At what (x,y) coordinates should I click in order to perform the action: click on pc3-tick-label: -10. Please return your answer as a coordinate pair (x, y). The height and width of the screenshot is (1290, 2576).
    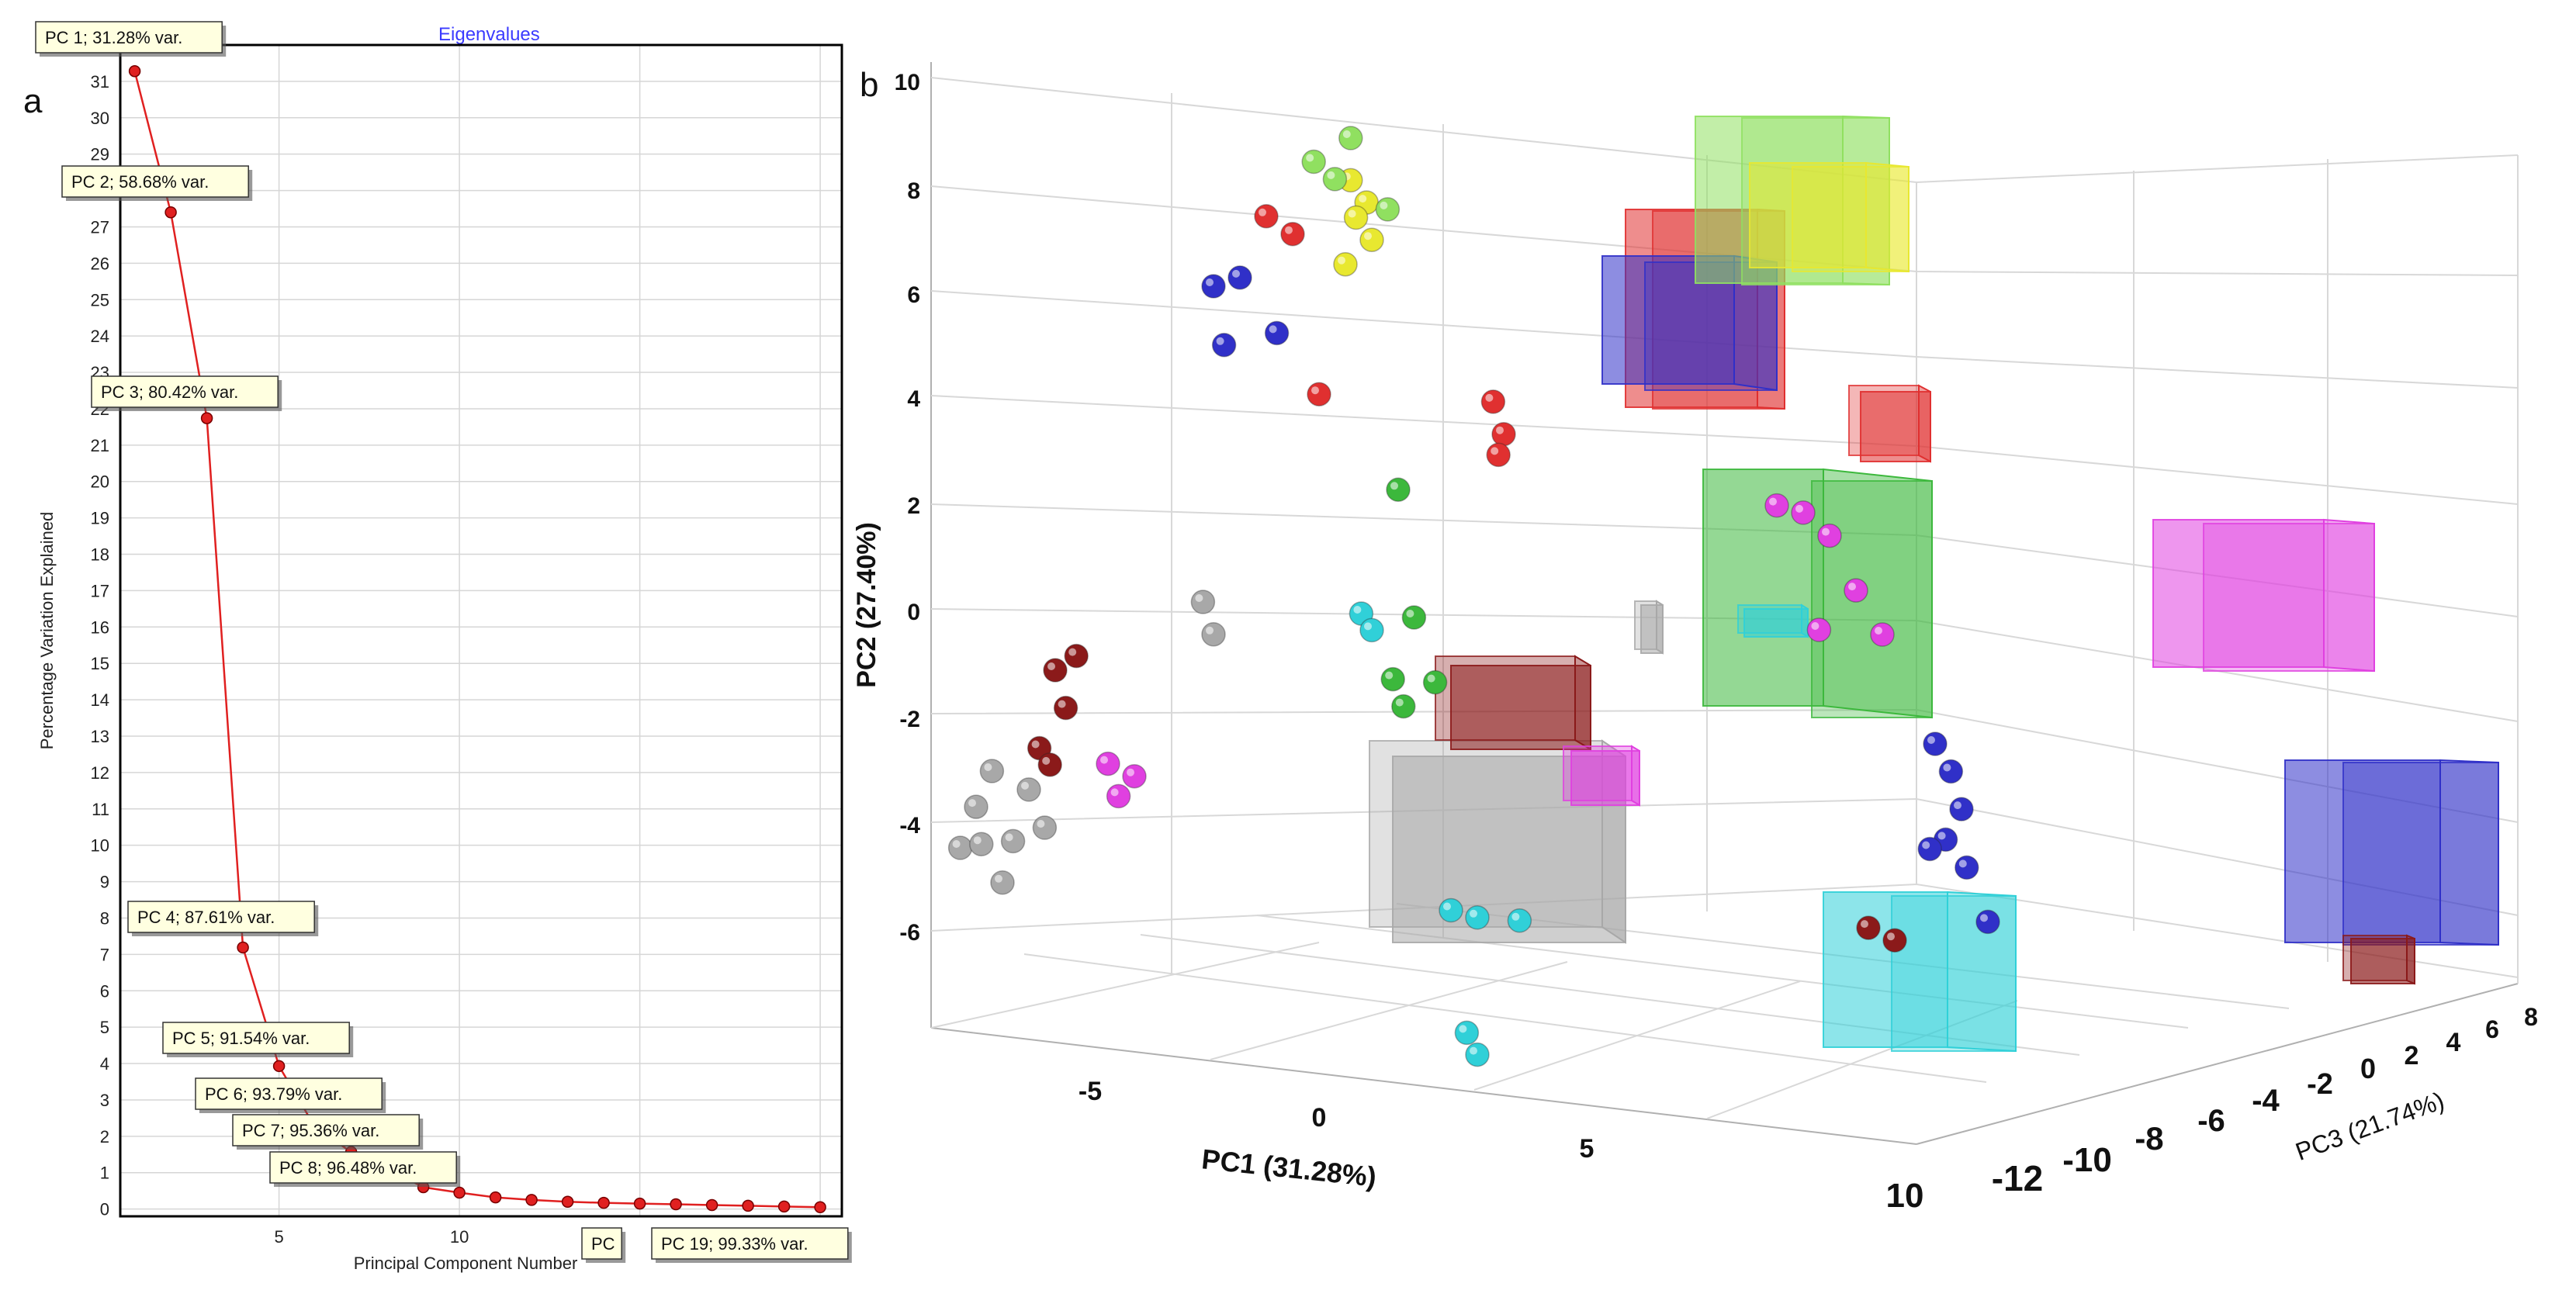
    Looking at the image, I should click on (2087, 1160).